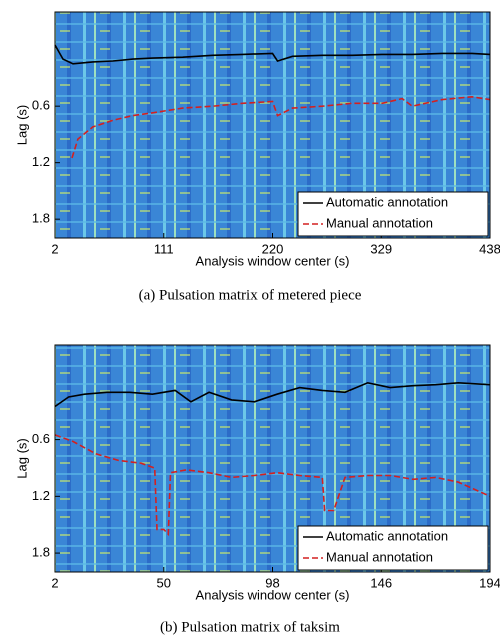 This screenshot has height=639, width=500. Describe the element at coordinates (164, 582) in the screenshot. I see `x-tick-label: 50` at that location.